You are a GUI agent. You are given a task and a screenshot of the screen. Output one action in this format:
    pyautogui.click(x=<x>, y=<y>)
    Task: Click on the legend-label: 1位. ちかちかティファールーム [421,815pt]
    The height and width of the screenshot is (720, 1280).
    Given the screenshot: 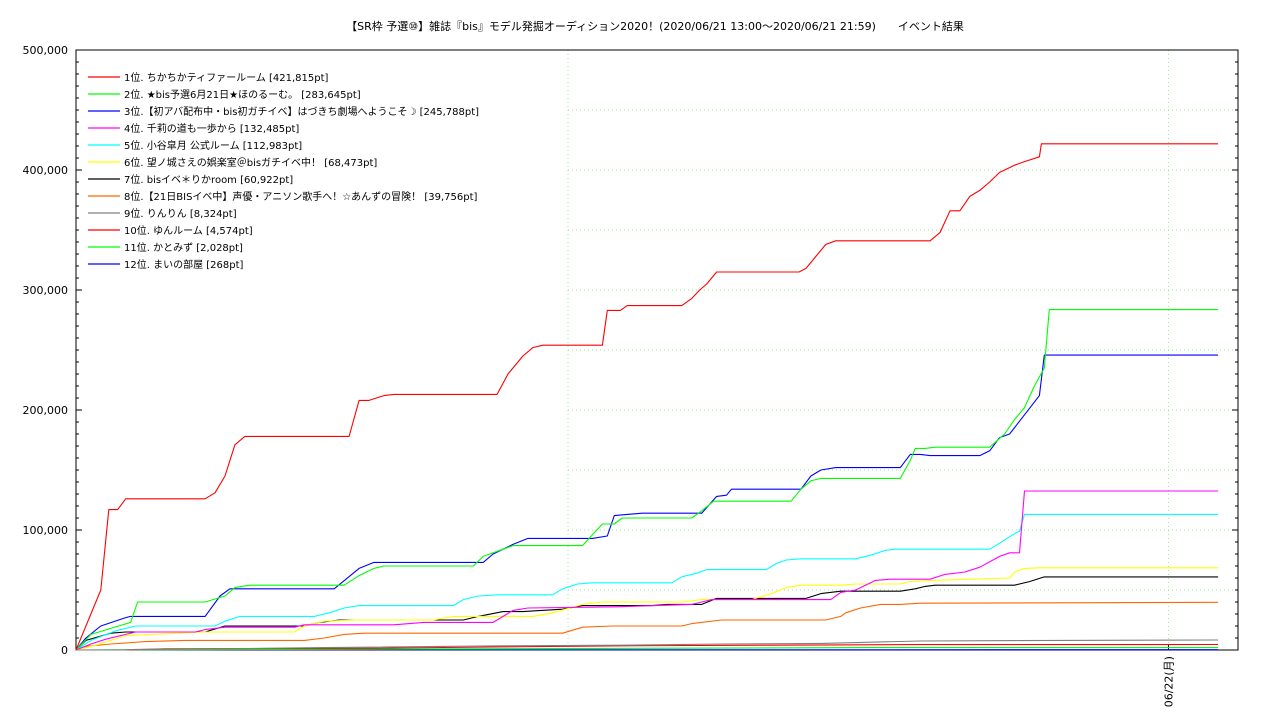 What is the action you would take?
    pyautogui.click(x=226, y=77)
    